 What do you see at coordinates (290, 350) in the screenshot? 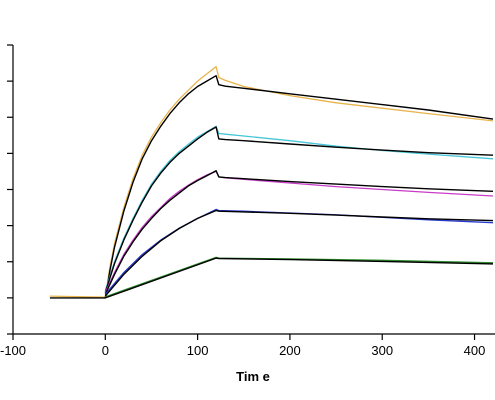
I see `x-tick-label: 200` at bounding box center [290, 350].